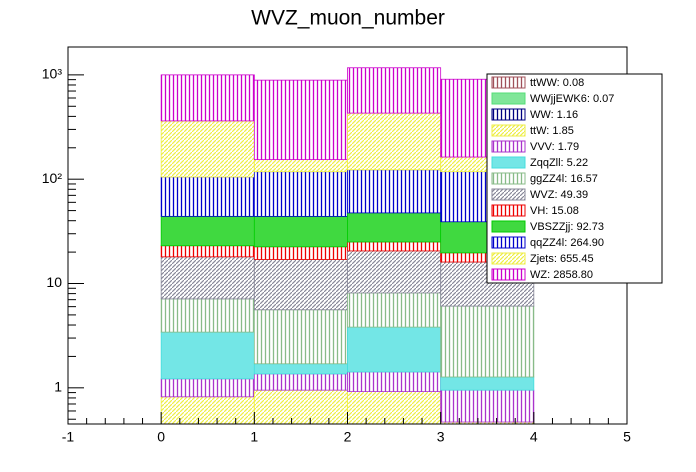 This screenshot has height=472, width=696. Describe the element at coordinates (554, 147) in the screenshot. I see `legend-label: VVV: 1.79` at that location.